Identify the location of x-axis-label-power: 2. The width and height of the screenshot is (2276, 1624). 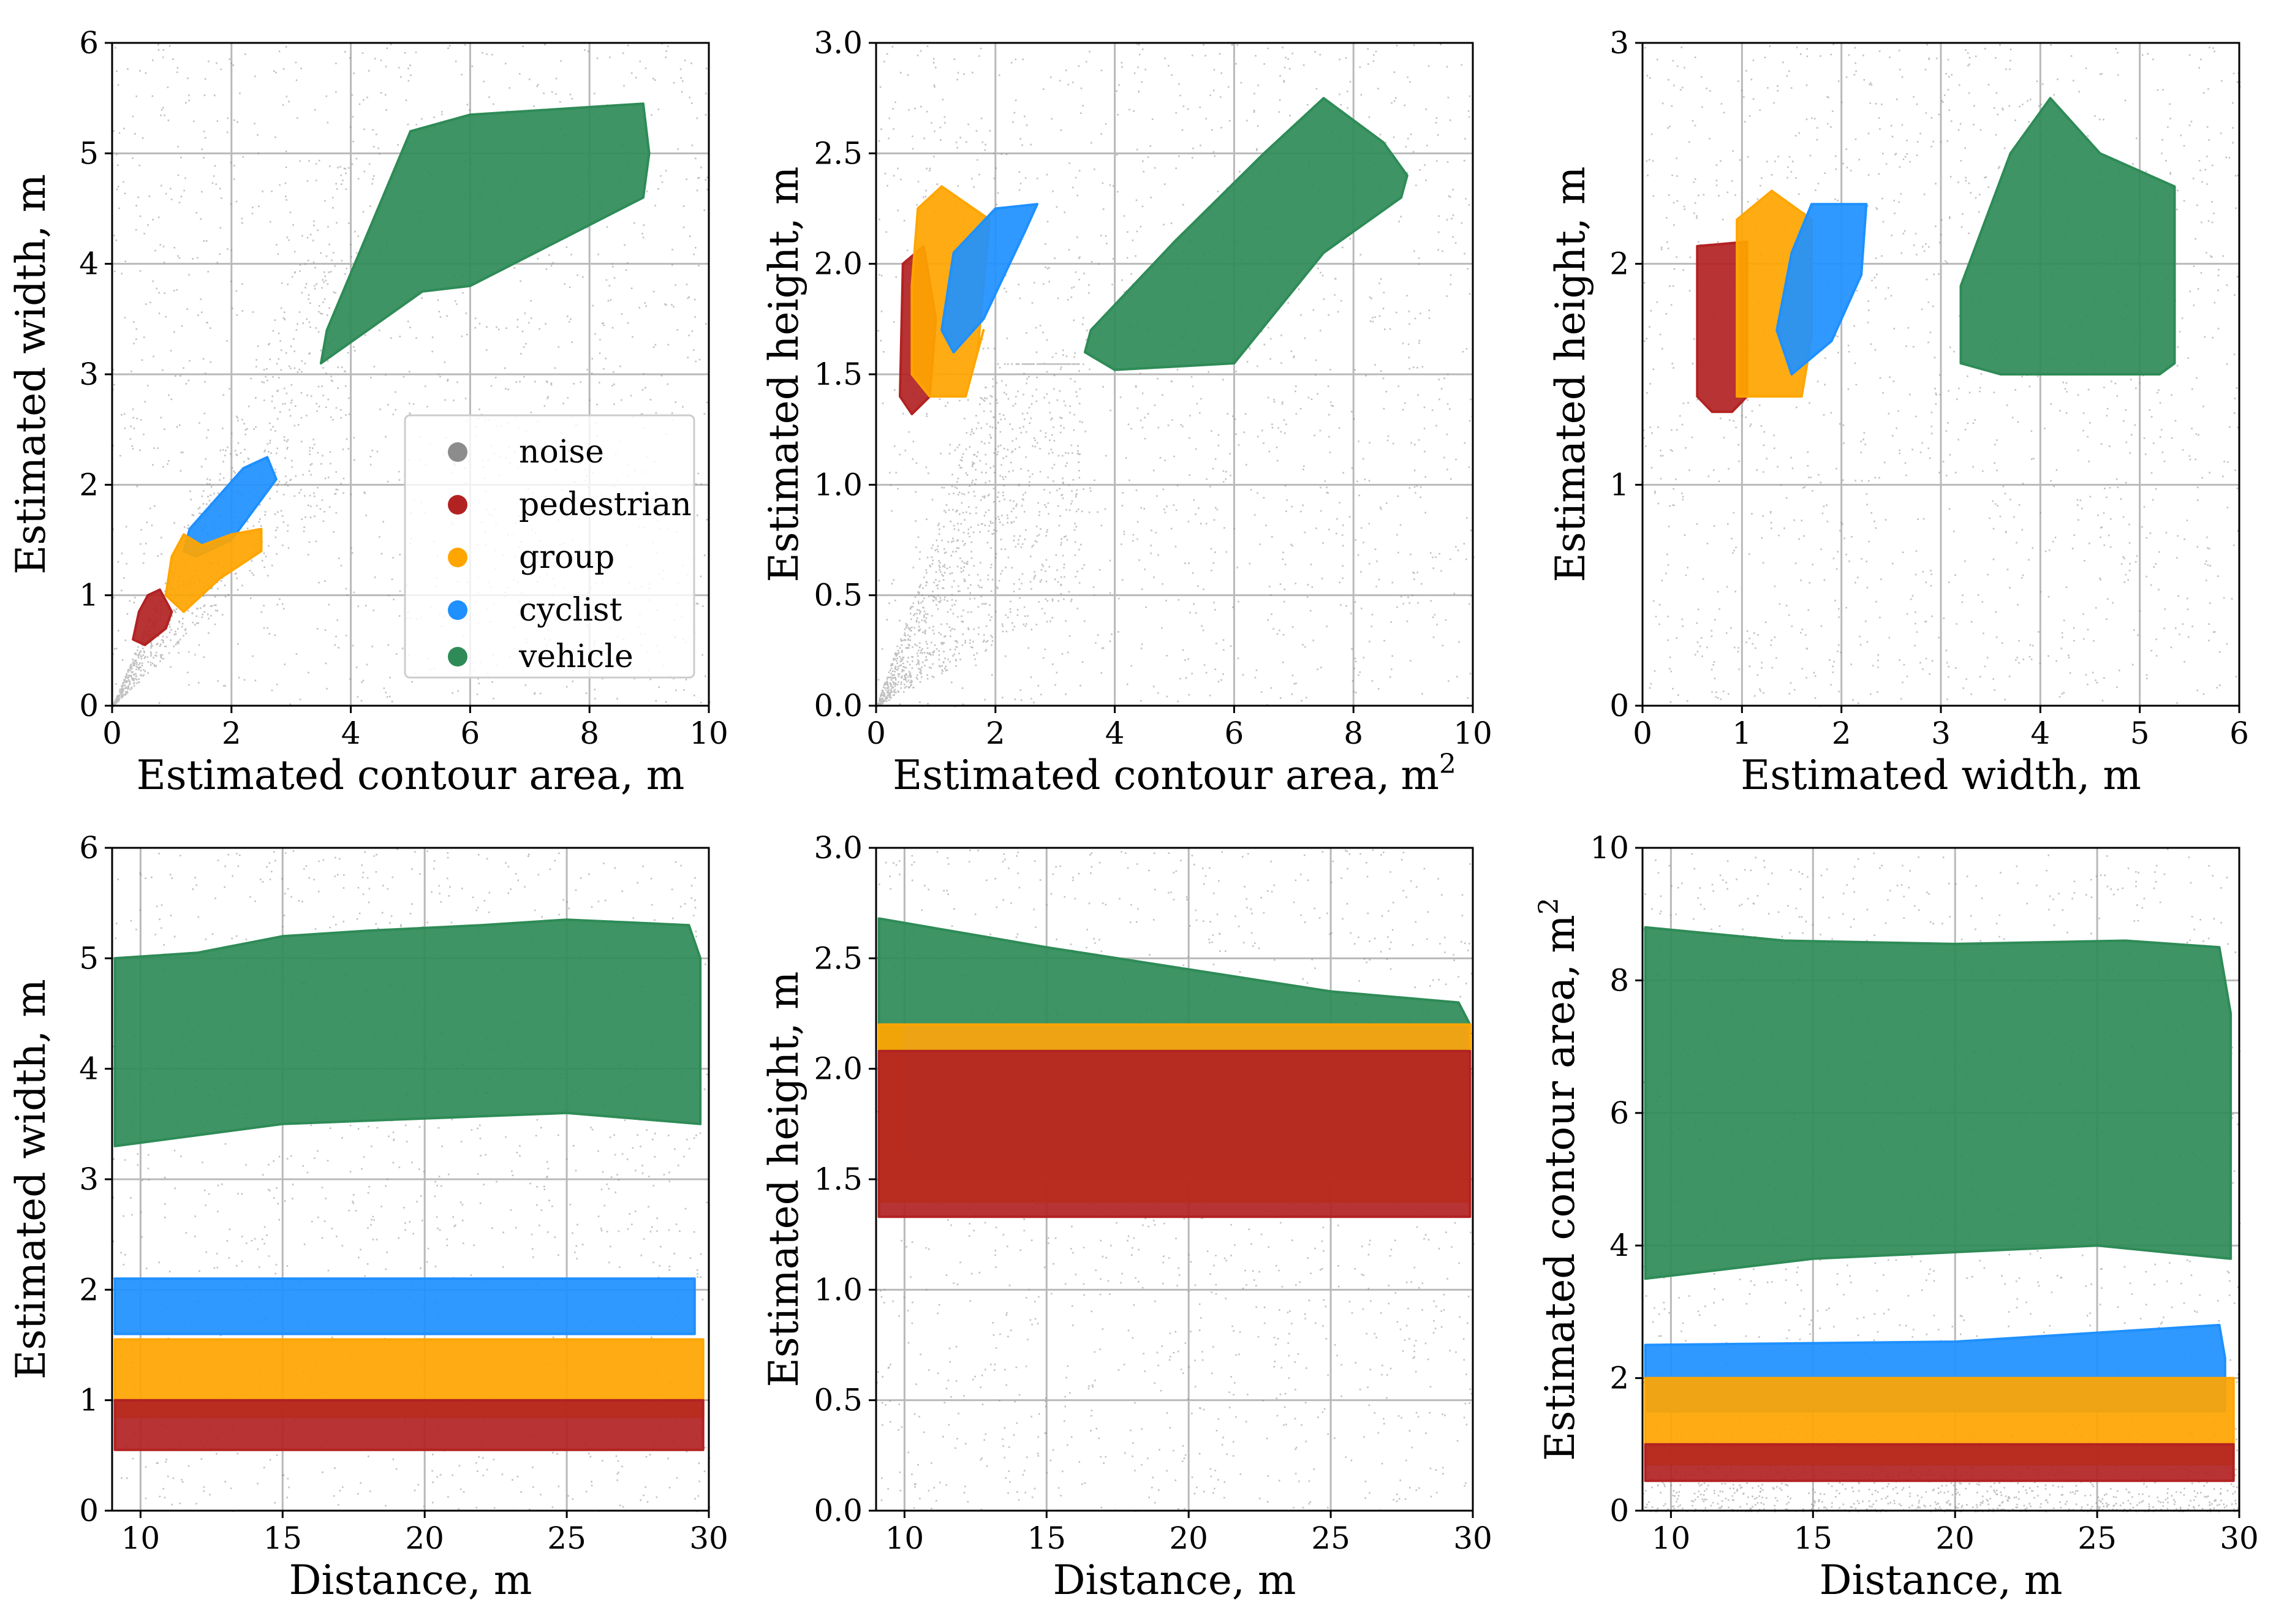
(1448, 764).